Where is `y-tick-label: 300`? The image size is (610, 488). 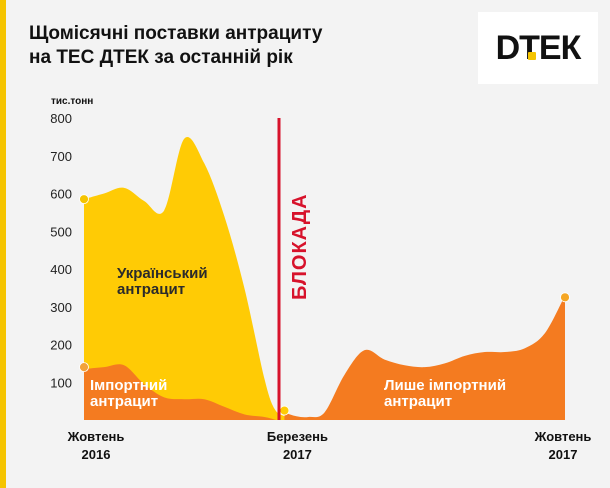
y-tick-label: 300 is located at coordinates (61, 307).